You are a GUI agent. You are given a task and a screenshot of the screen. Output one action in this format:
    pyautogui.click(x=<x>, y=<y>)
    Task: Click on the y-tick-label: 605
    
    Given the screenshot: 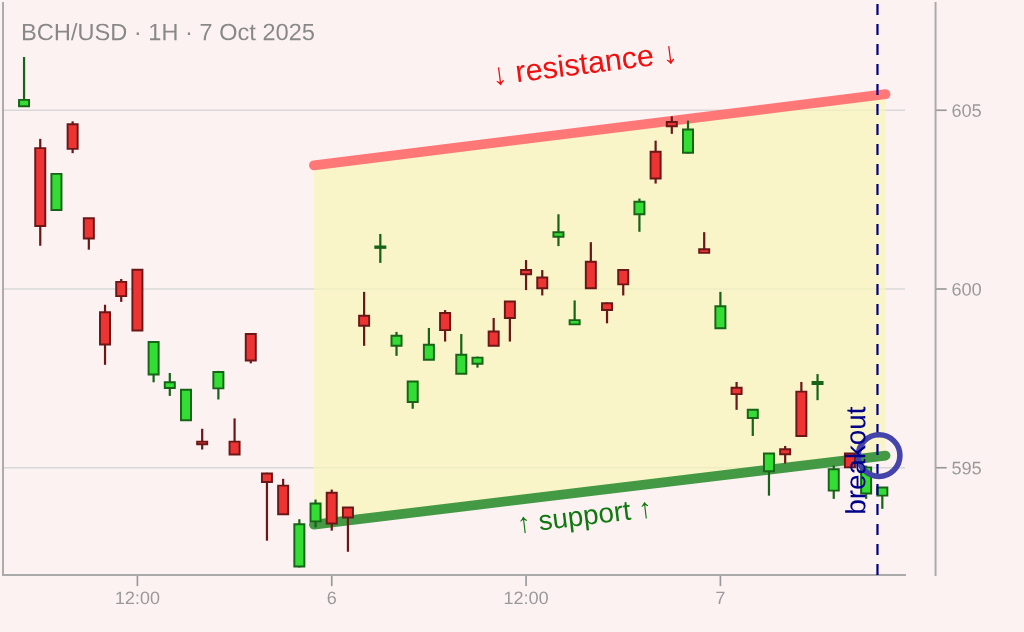 What is the action you would take?
    pyautogui.click(x=966, y=110)
    